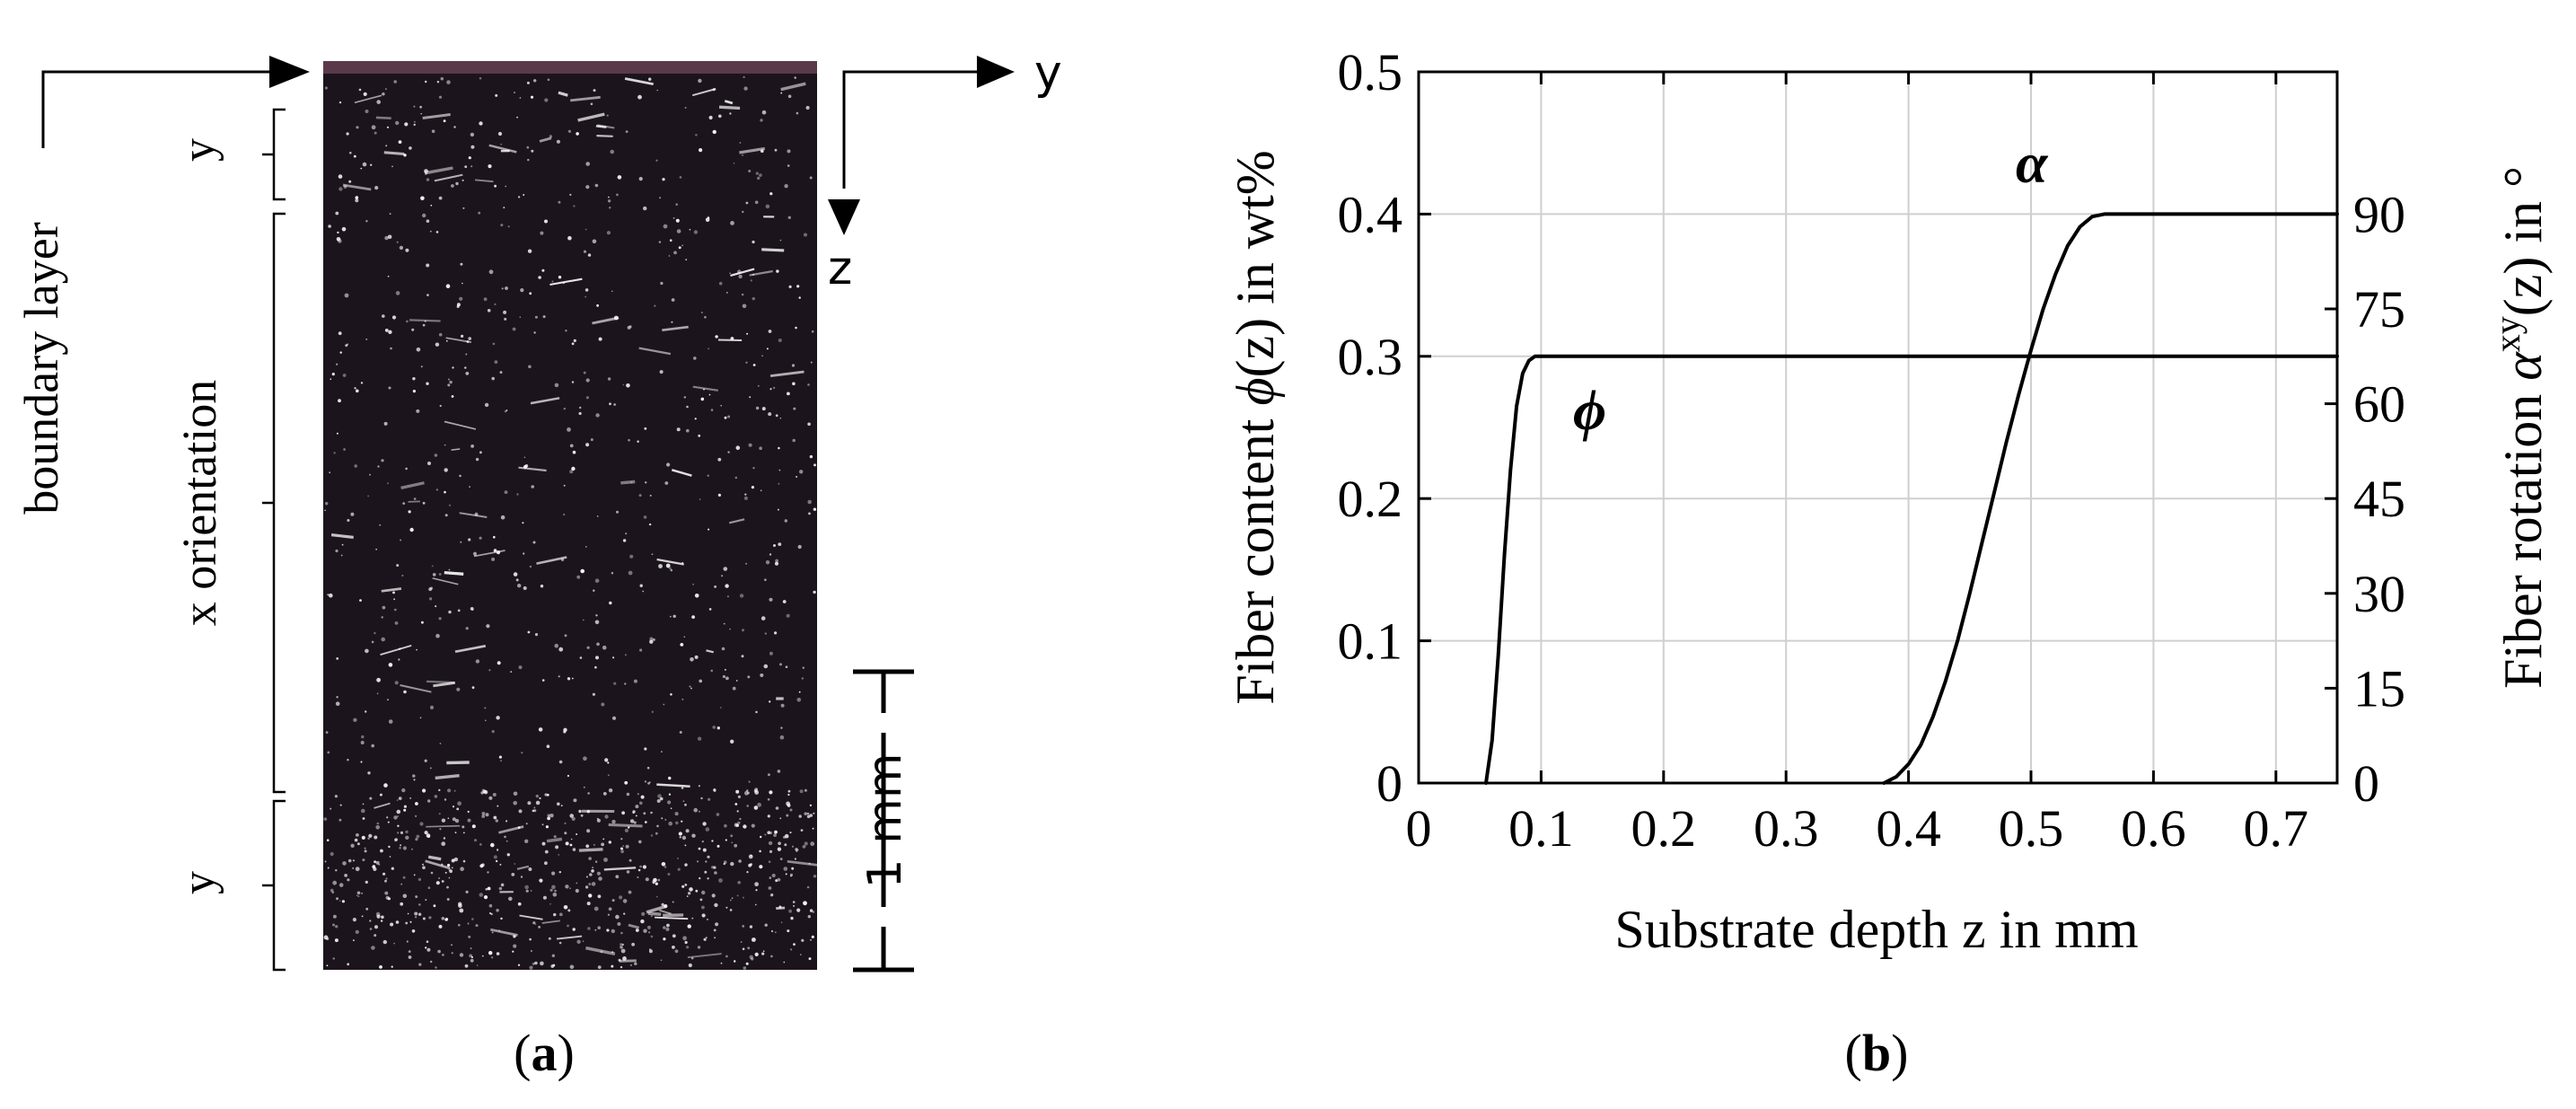 The height and width of the screenshot is (1109, 2576). Describe the element at coordinates (1384, 428) in the screenshot. I see `y-left-ticks: 0 0.1 0.2 0.3 0.4 0.5` at that location.